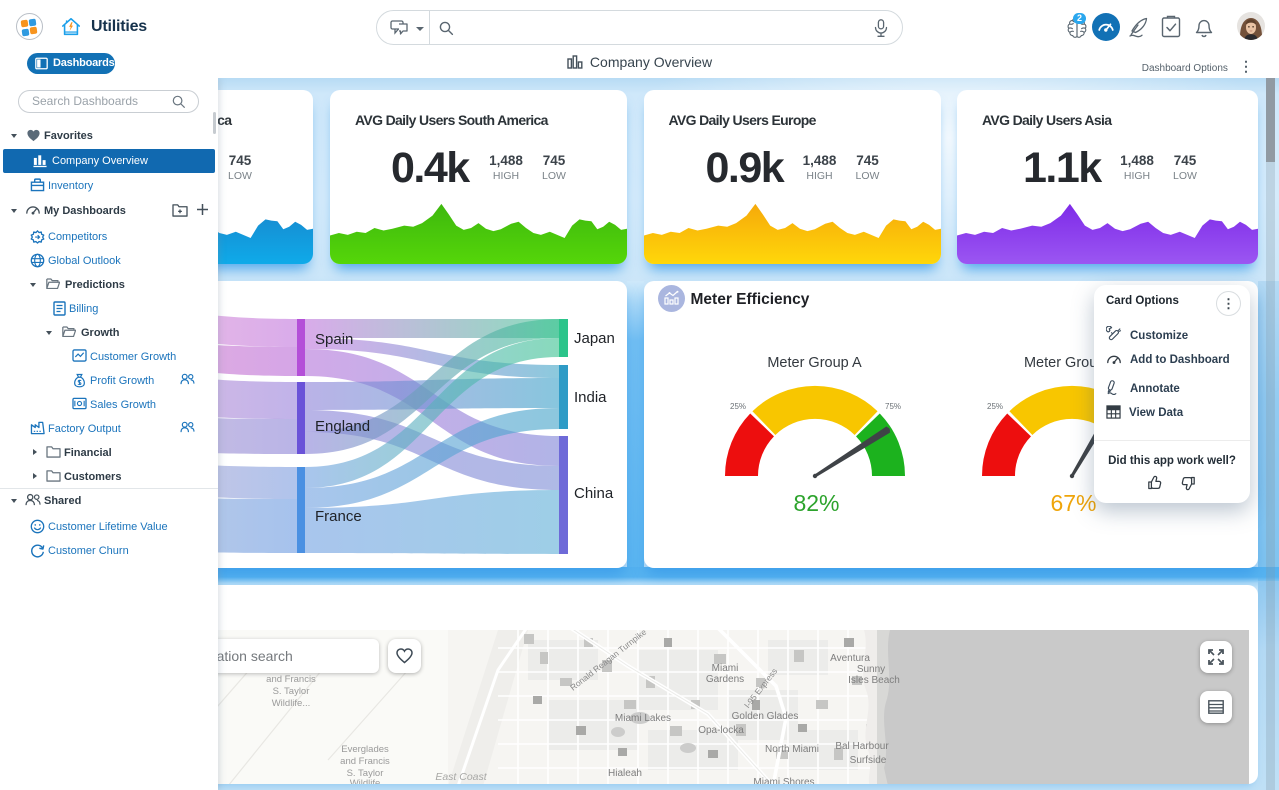 Image resolution: width=1279 pixels, height=790 pixels. I want to click on svg-text: Hialeah, so click(625, 773).